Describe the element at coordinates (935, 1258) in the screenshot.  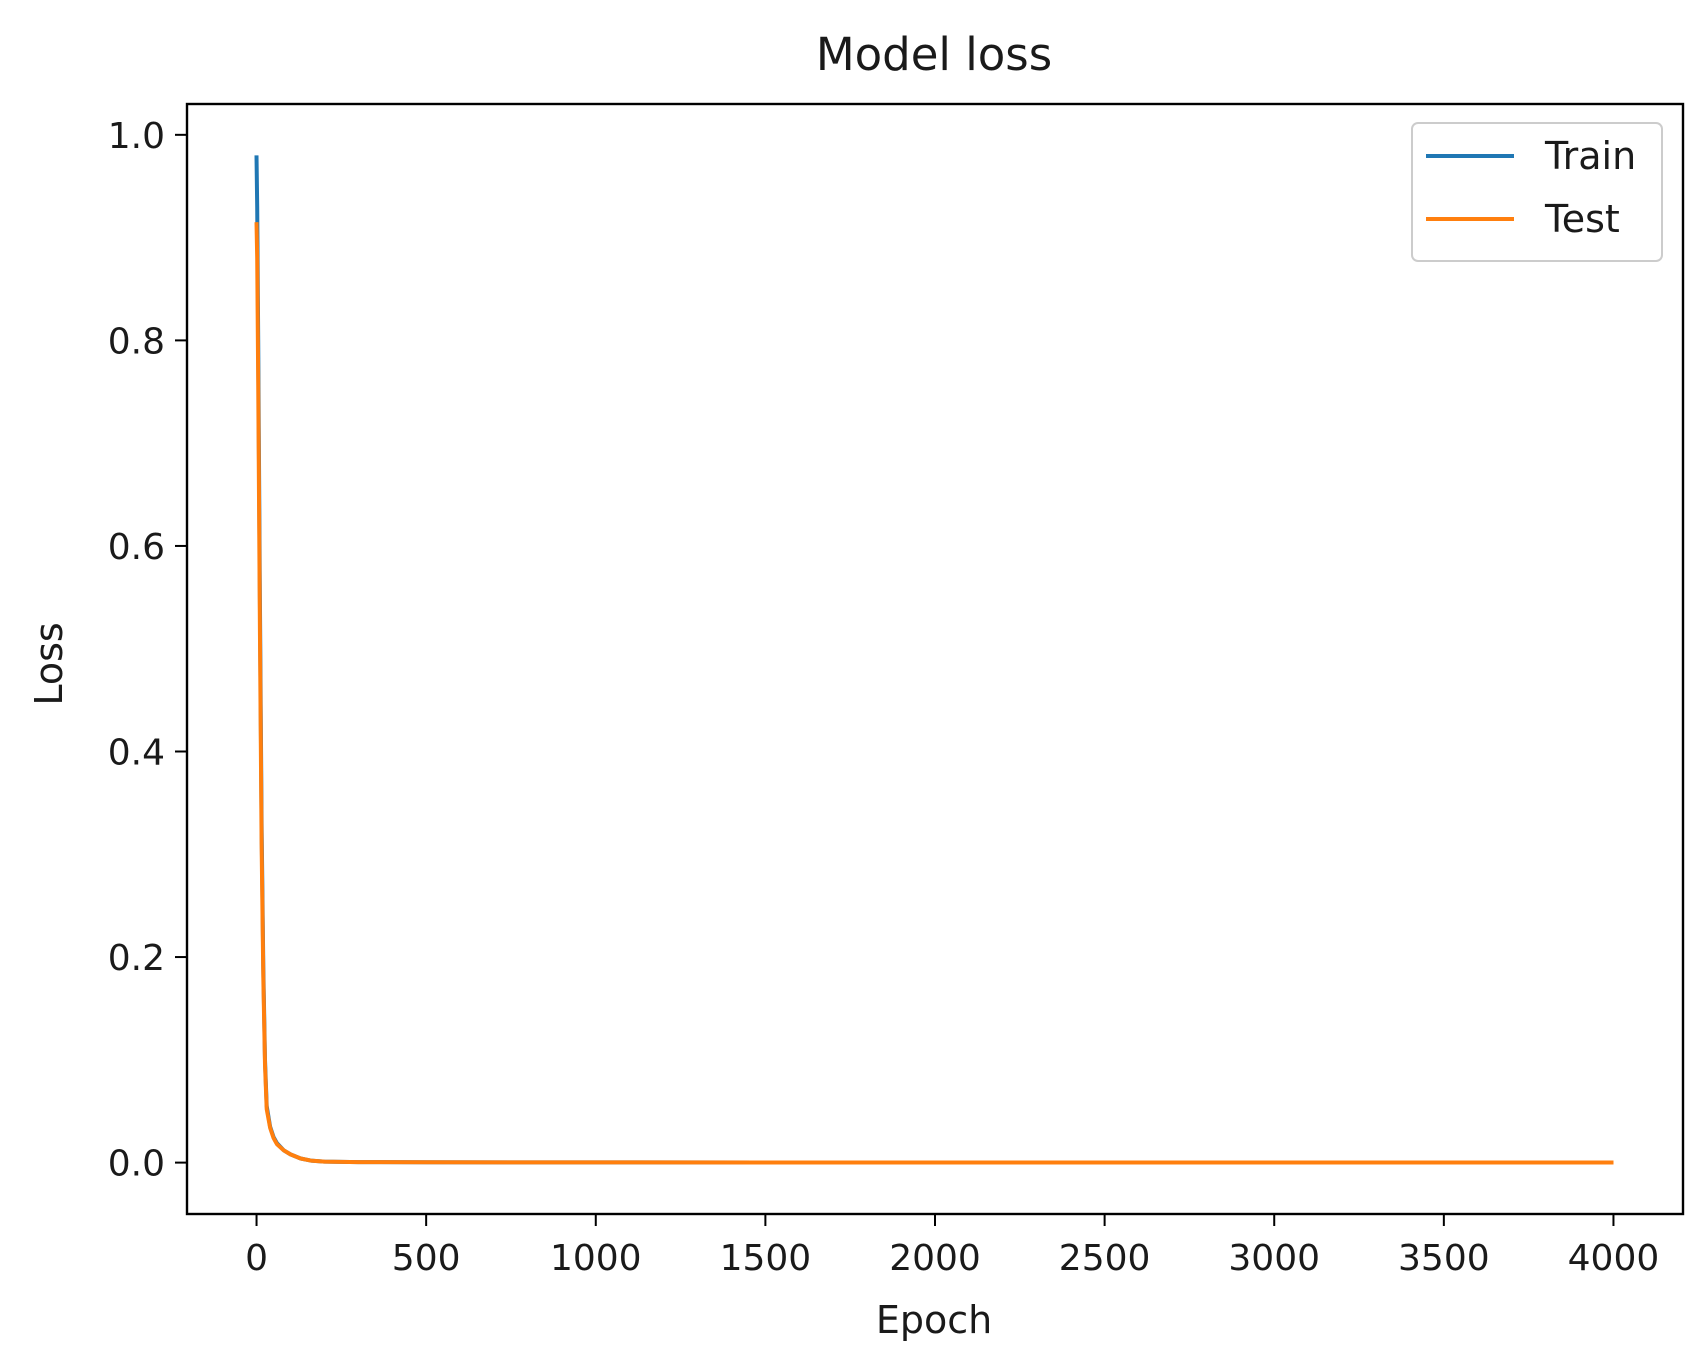
I see `x-tick-label: 2000` at that location.